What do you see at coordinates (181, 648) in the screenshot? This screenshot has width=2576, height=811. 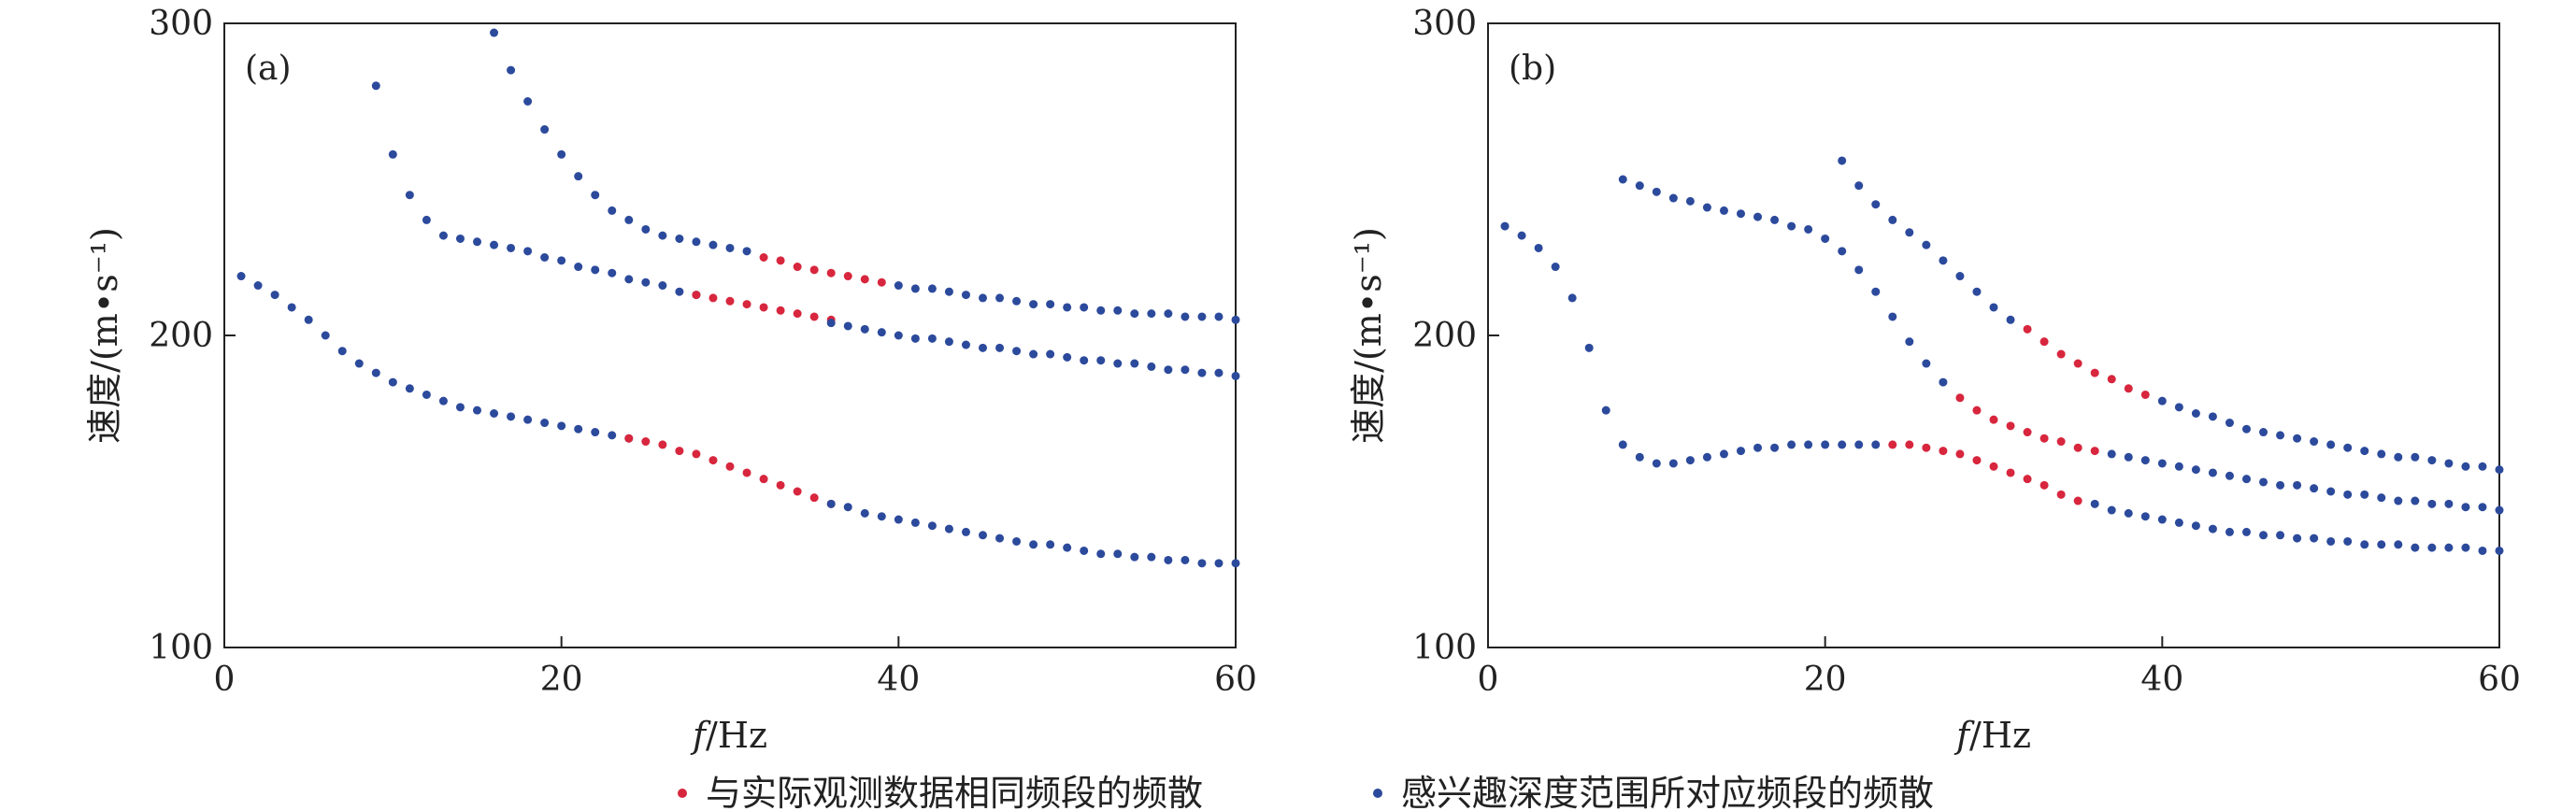 I see `y-tick-label: 100` at bounding box center [181, 648].